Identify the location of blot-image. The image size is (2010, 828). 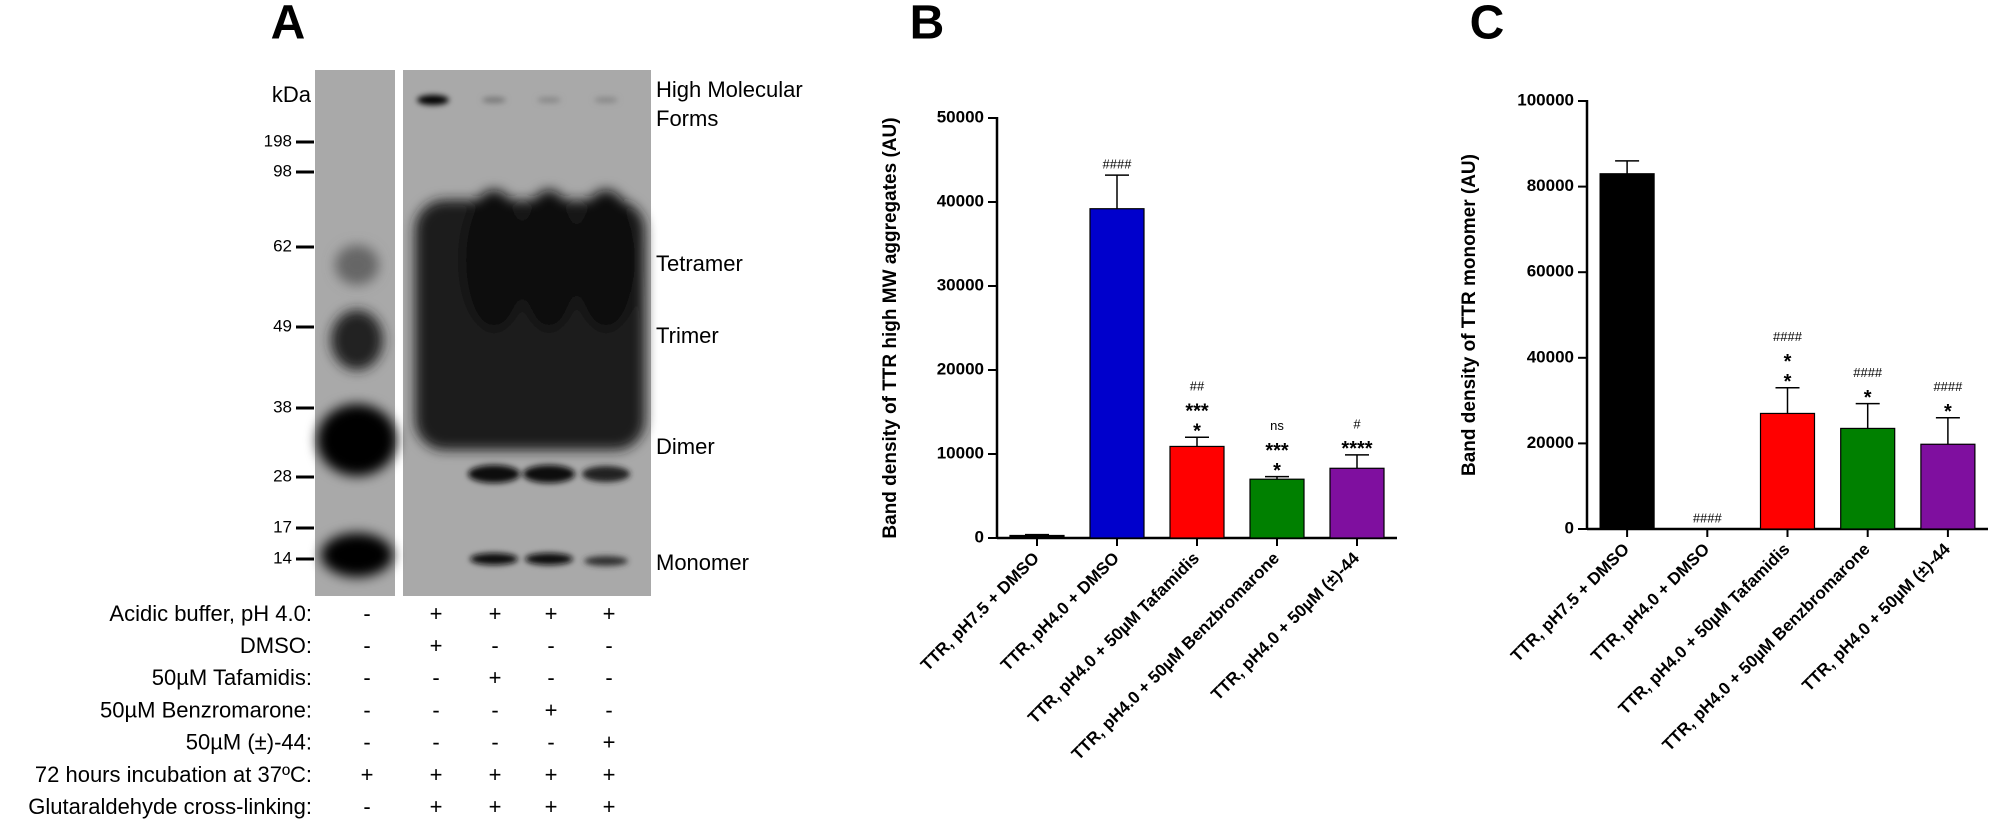
(483, 333).